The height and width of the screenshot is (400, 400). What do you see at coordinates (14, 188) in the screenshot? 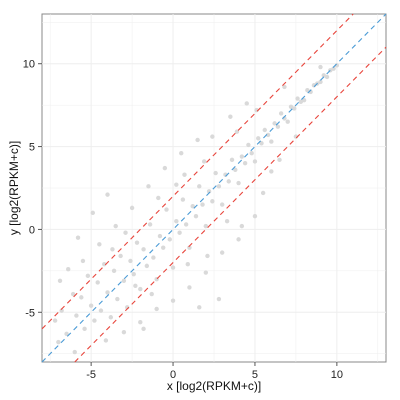
I see `y-axis-title: y [log2(RPKM+c)]` at bounding box center [14, 188].